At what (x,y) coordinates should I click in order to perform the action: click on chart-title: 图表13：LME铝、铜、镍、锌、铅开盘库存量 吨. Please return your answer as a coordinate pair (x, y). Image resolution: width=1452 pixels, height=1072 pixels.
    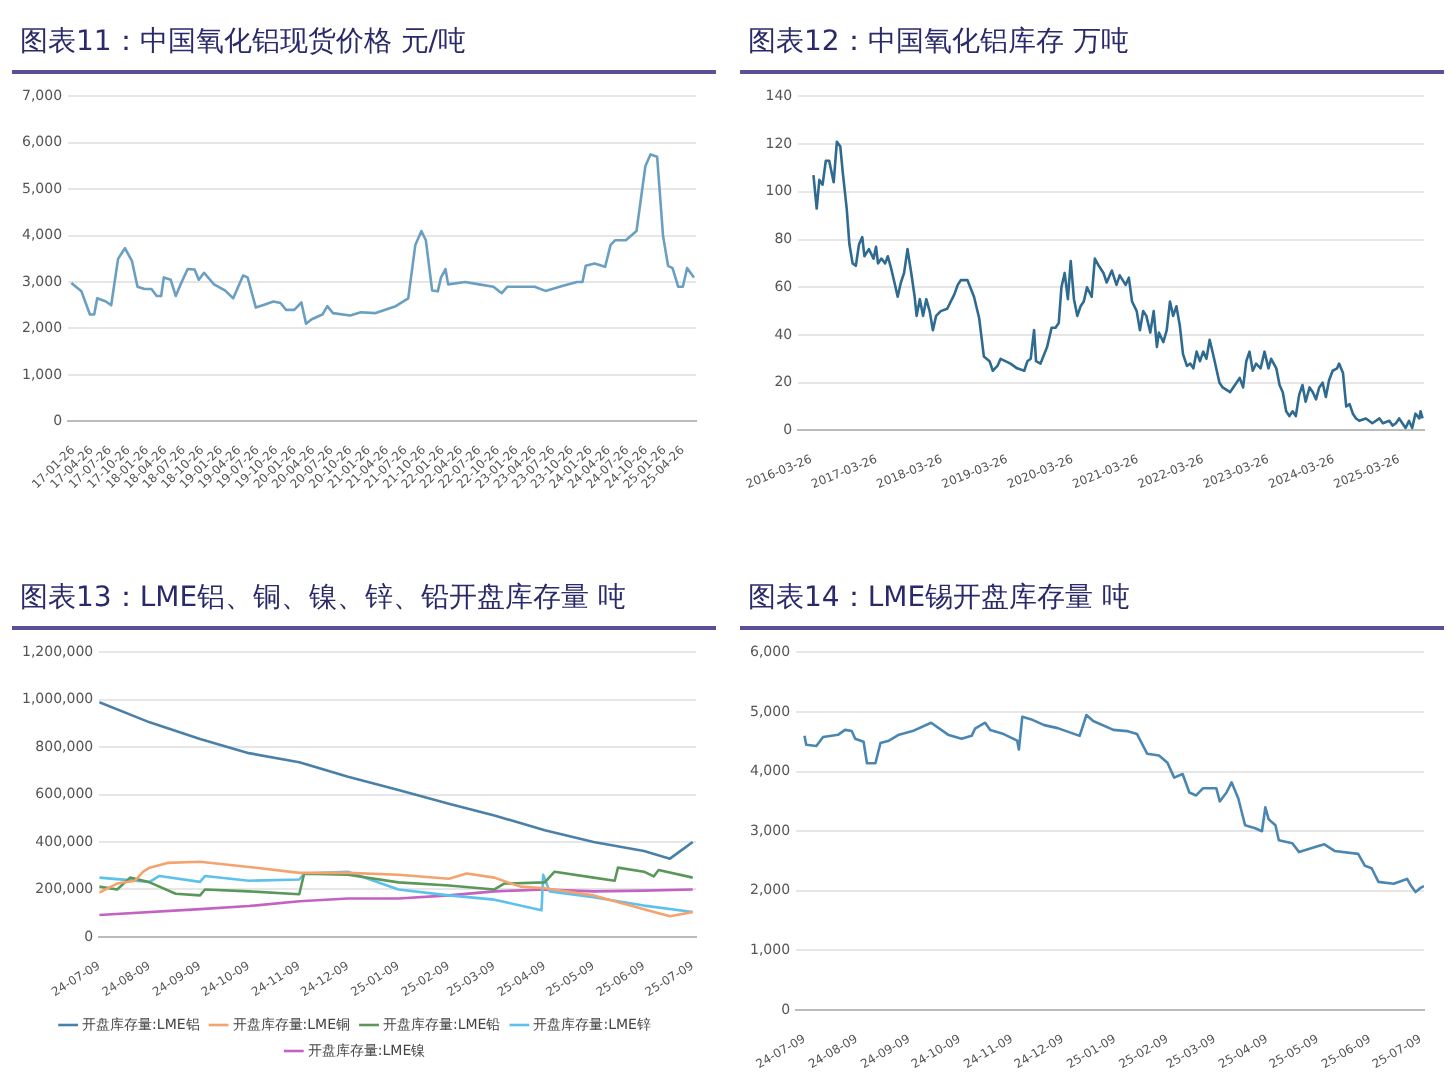
    Looking at the image, I should click on (364, 603).